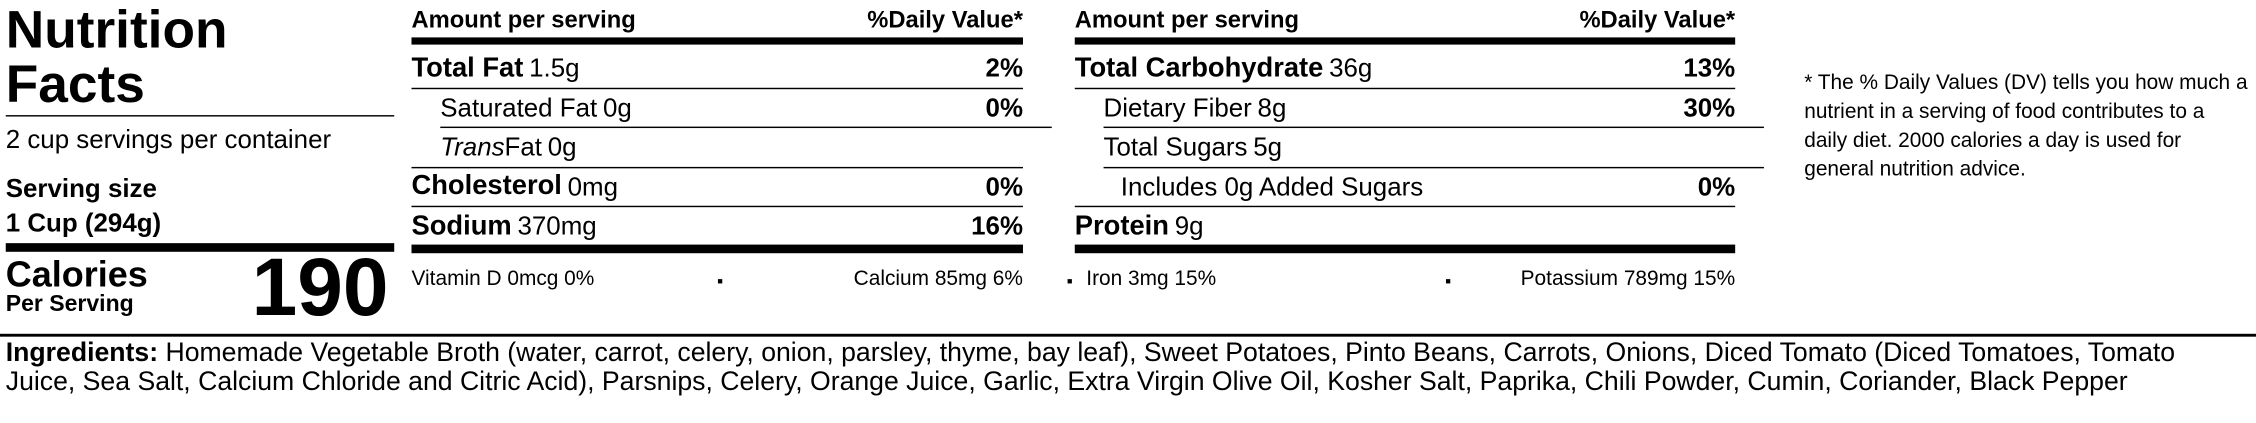 The height and width of the screenshot is (423, 2256). Describe the element at coordinates (1405, 227) in the screenshot. I see `nutrient-row: Protein 9g` at that location.